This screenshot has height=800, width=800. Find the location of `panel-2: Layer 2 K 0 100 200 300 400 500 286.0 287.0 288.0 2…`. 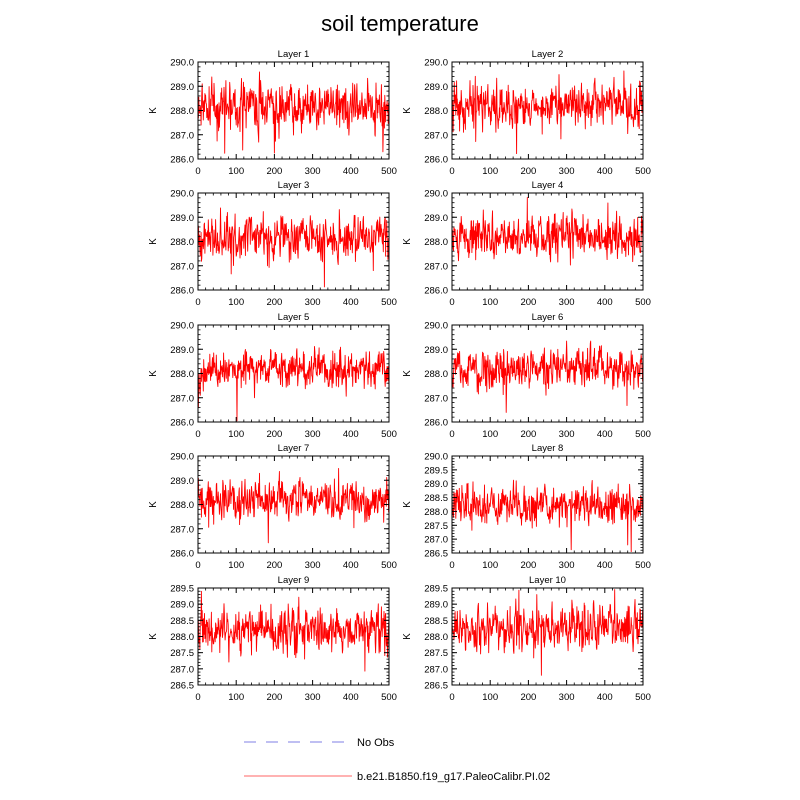

panel-2: Layer 2 K 0 100 200 300 400 500 286.0 287.0 288.0 2… is located at coordinates (526, 113).